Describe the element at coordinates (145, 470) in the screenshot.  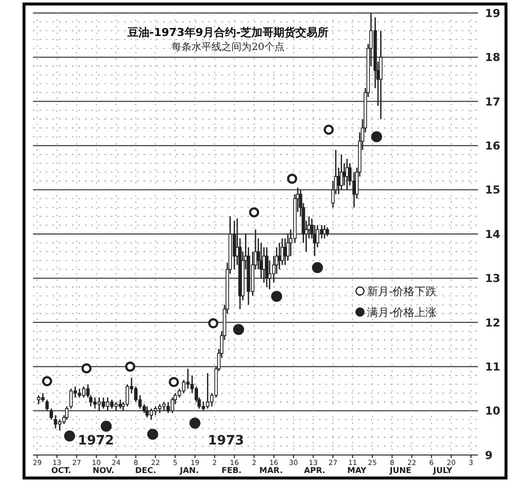
I see `x2-tick-label: DEC.` at that location.